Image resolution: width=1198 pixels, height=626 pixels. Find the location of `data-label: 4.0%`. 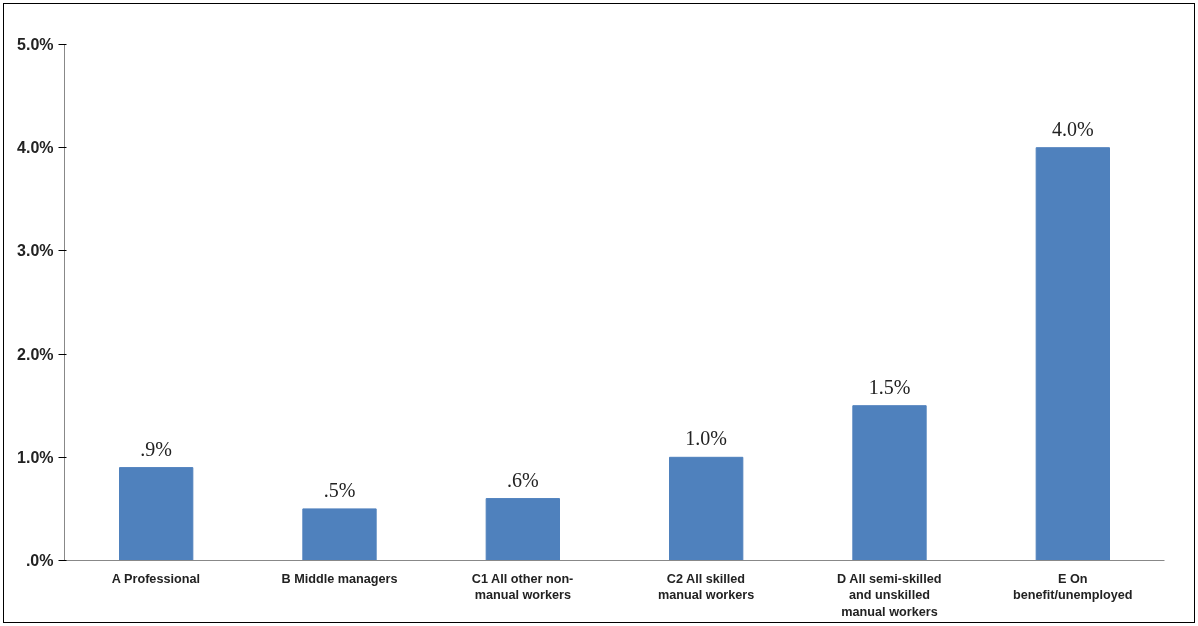

data-label: 4.0% is located at coordinates (1073, 128).